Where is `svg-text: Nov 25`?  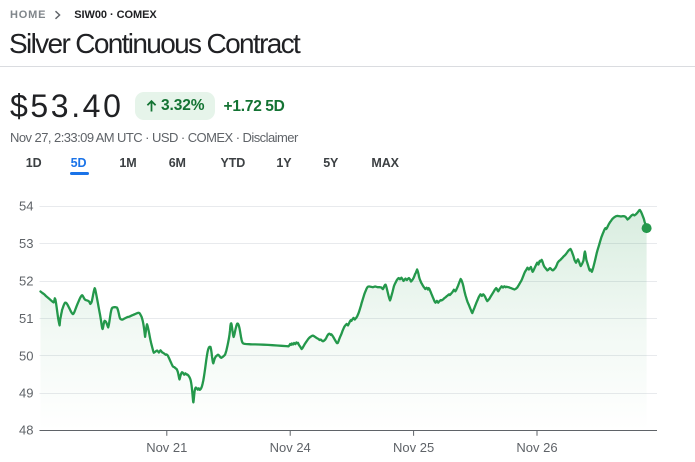
svg-text: Nov 25 is located at coordinates (413, 447).